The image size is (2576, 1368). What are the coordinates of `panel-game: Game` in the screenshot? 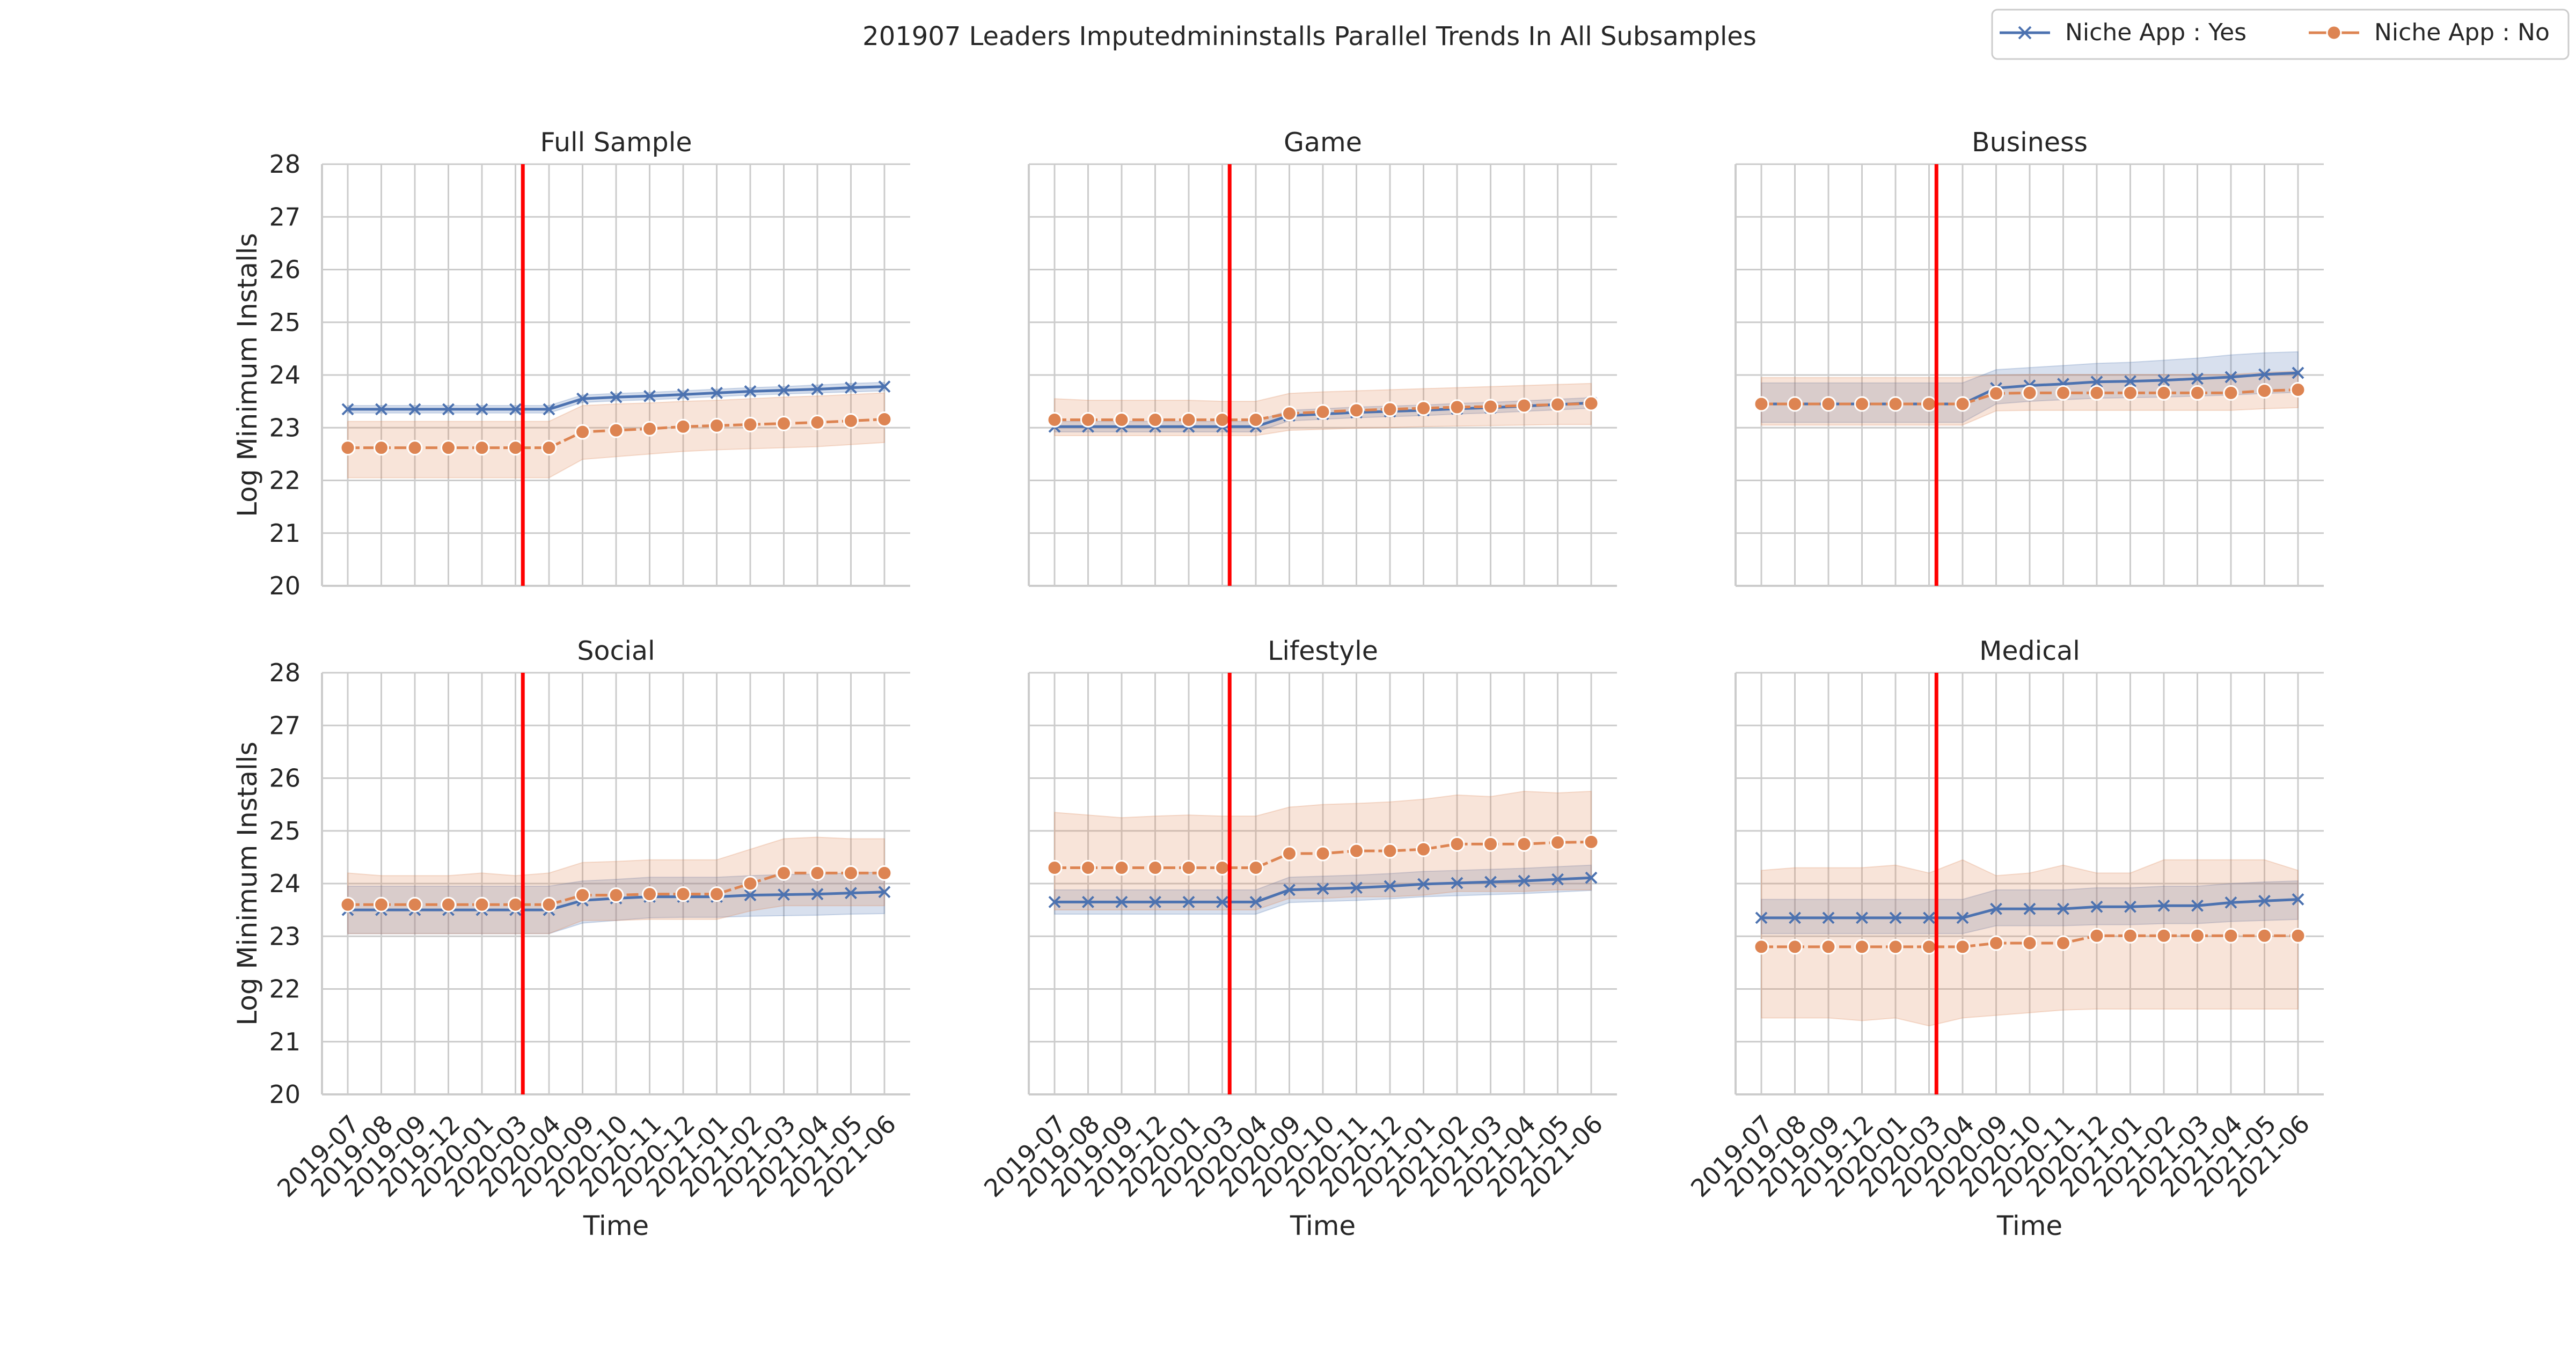 It's located at (1322, 357).